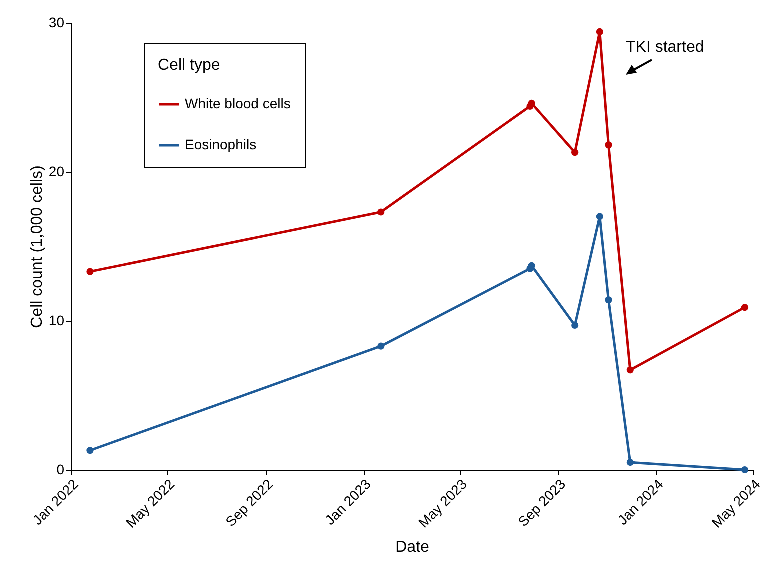  What do you see at coordinates (56, 22) in the screenshot?
I see `y-tick-label: 30` at bounding box center [56, 22].